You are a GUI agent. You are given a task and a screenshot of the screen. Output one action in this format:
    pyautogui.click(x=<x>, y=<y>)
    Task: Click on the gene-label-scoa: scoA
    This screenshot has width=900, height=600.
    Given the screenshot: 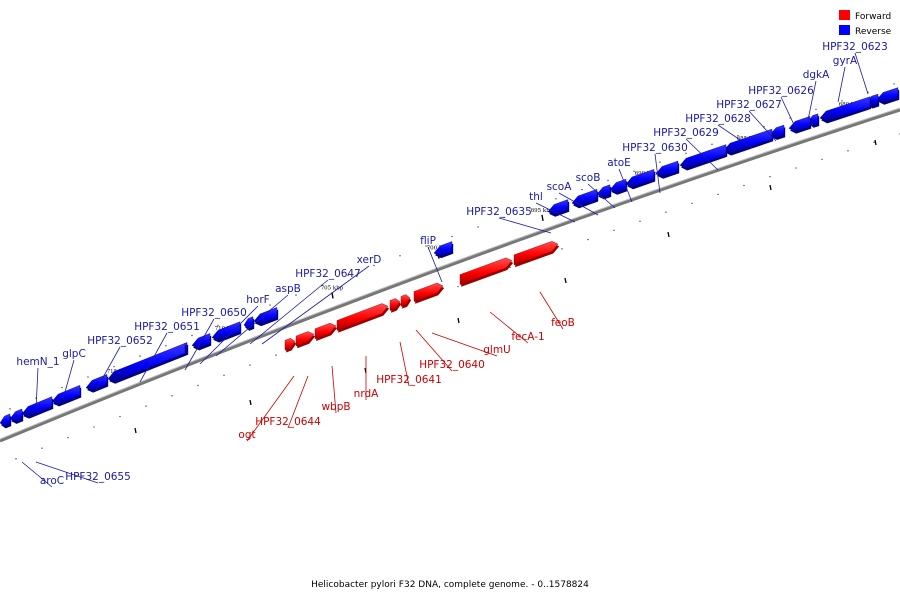 What is the action you would take?
    pyautogui.click(x=560, y=187)
    